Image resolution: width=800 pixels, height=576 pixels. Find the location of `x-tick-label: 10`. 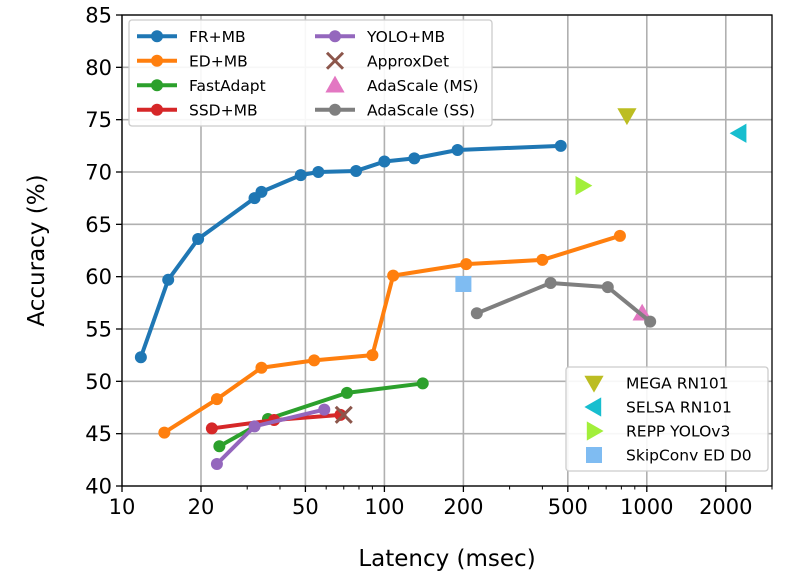

x-tick-label: 10 is located at coordinates (122, 507).